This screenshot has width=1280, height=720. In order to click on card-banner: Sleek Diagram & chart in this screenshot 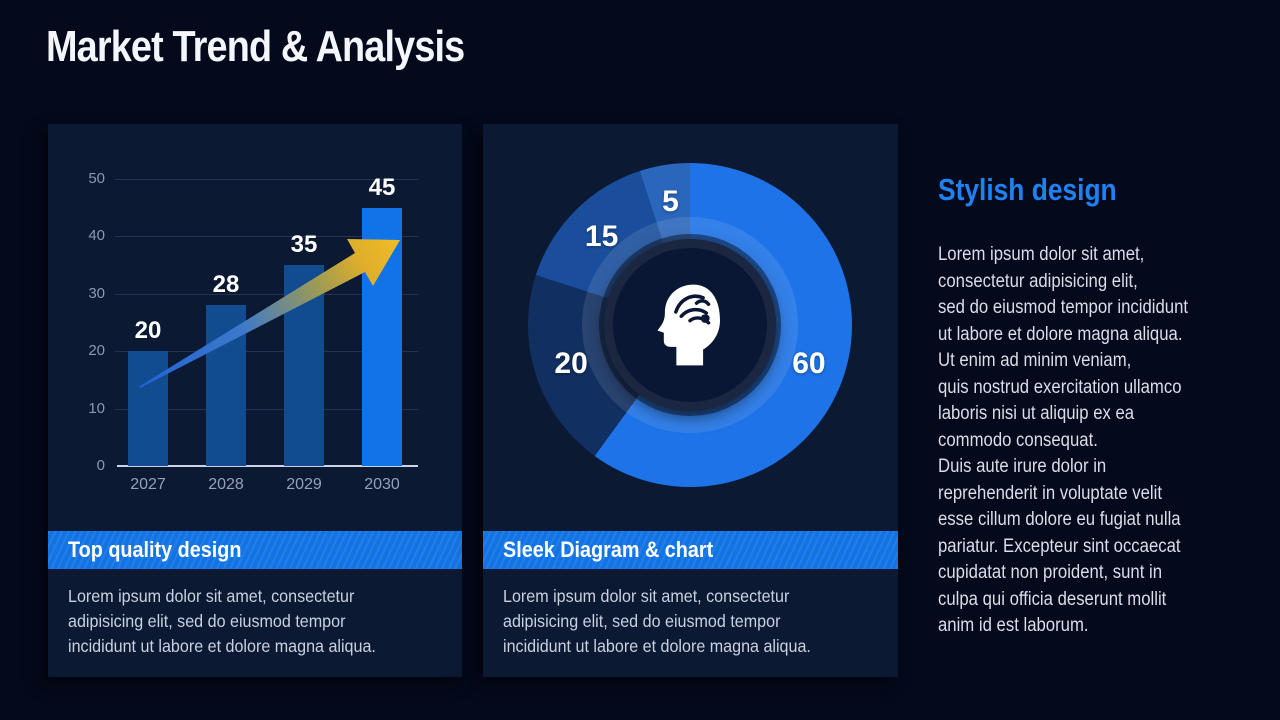, I will do `click(690, 550)`.